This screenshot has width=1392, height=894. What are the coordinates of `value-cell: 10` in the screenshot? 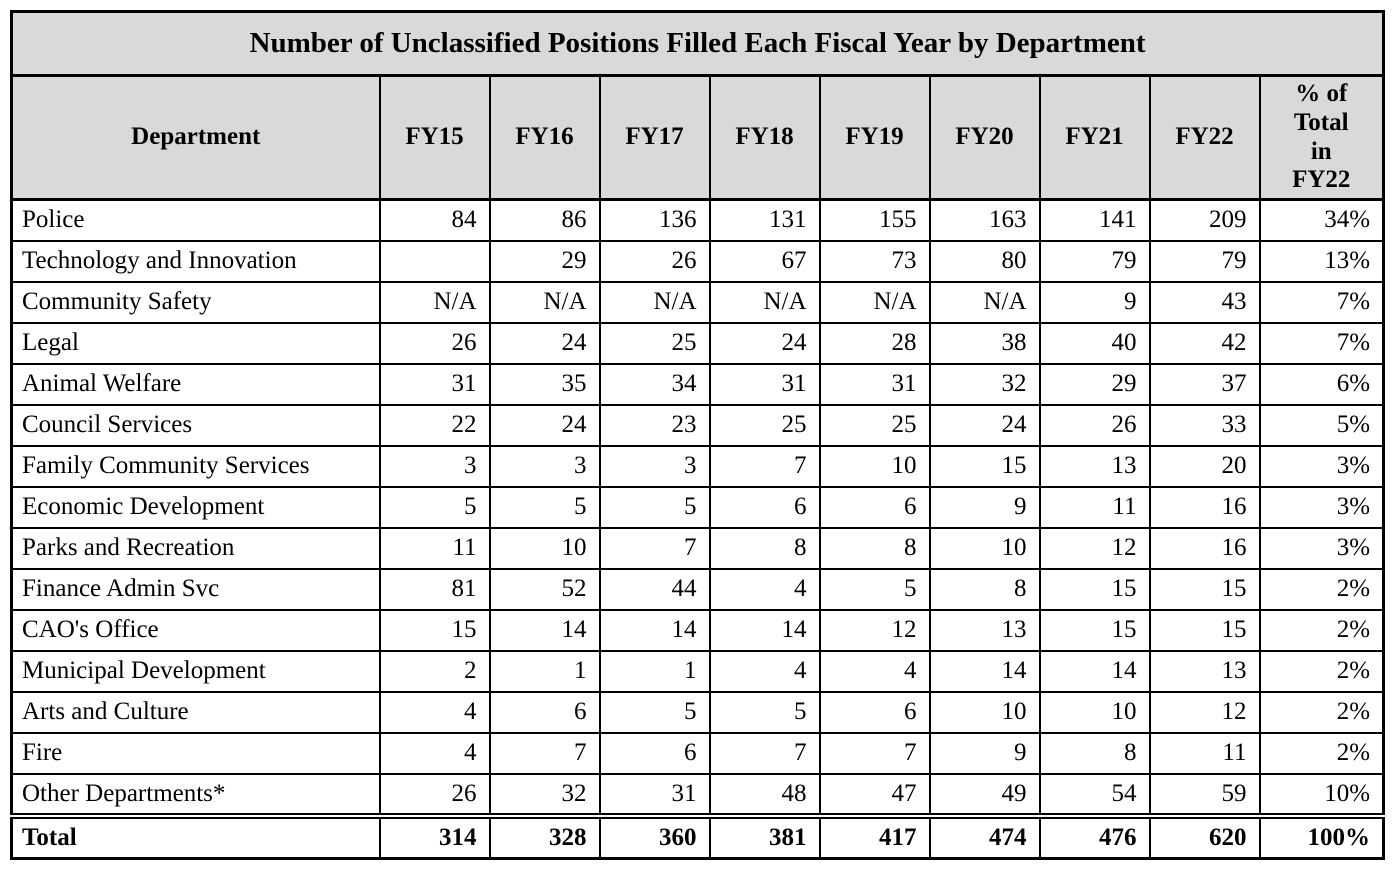 It's located at (984, 712).